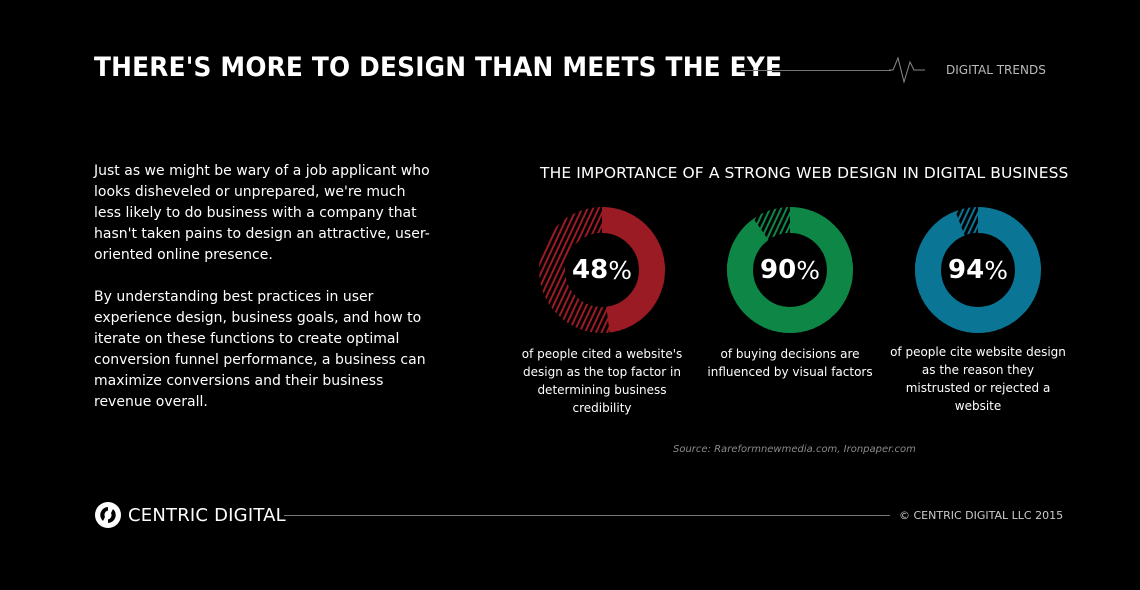 The height and width of the screenshot is (590, 1140). I want to click on centric-digital-logo-icon, so click(108, 515).